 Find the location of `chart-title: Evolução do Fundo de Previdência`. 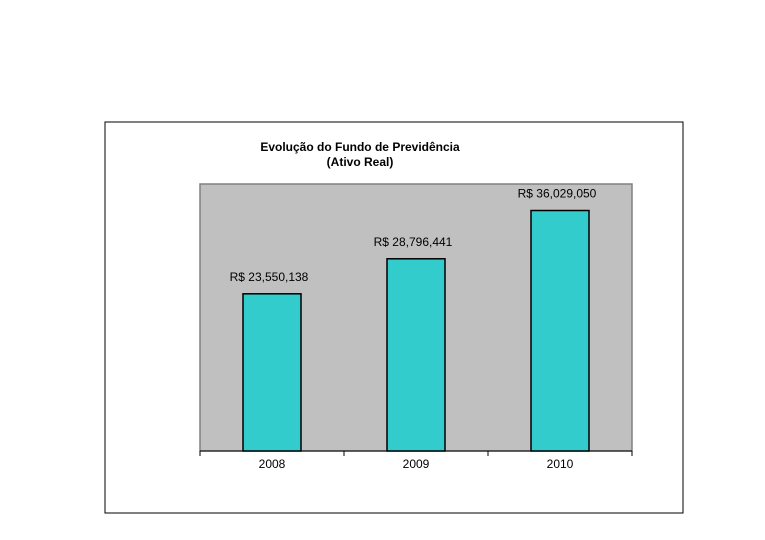

chart-title: Evolução do Fundo de Previdência is located at coordinates (360, 147).